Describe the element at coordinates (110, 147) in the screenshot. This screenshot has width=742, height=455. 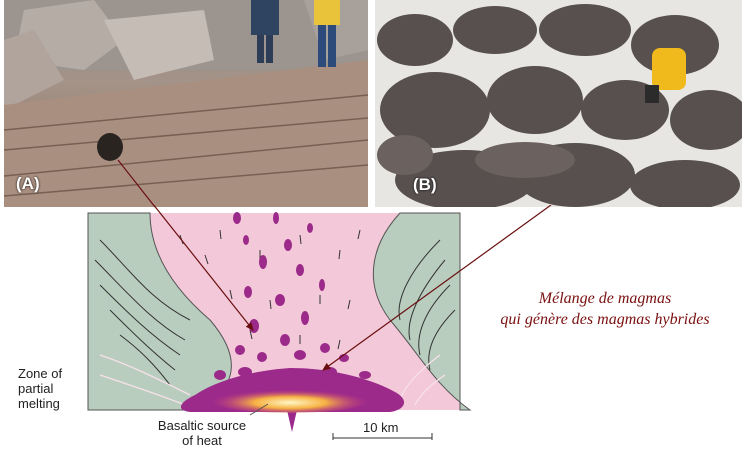
I see `dark-enclave` at that location.